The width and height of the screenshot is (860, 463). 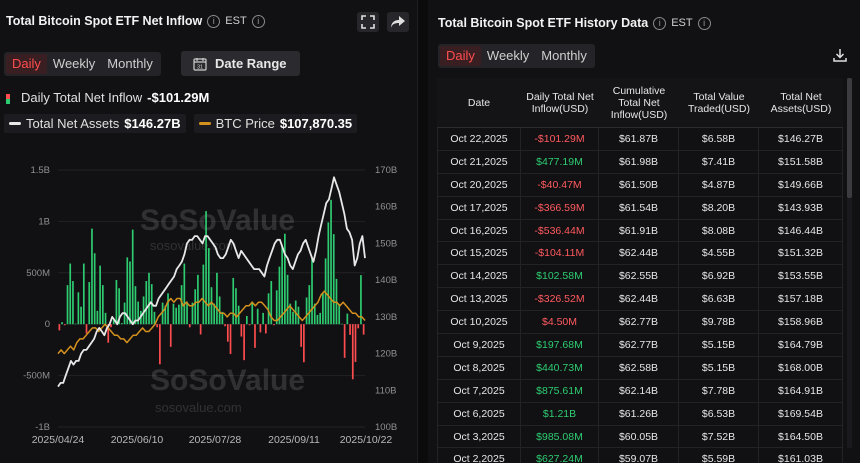 I want to click on cell-inflow: -$366.59M, so click(x=560, y=207).